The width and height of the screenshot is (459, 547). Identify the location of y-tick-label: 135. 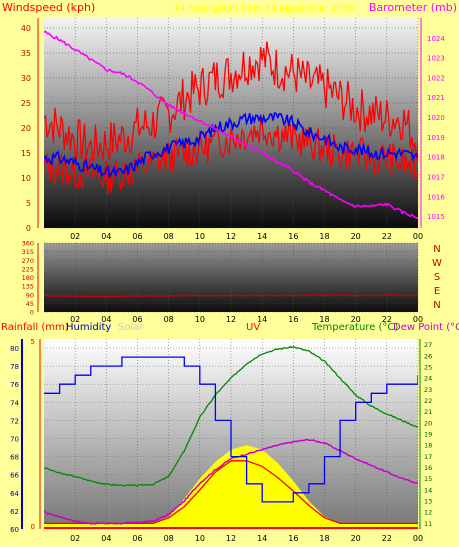
(28, 287).